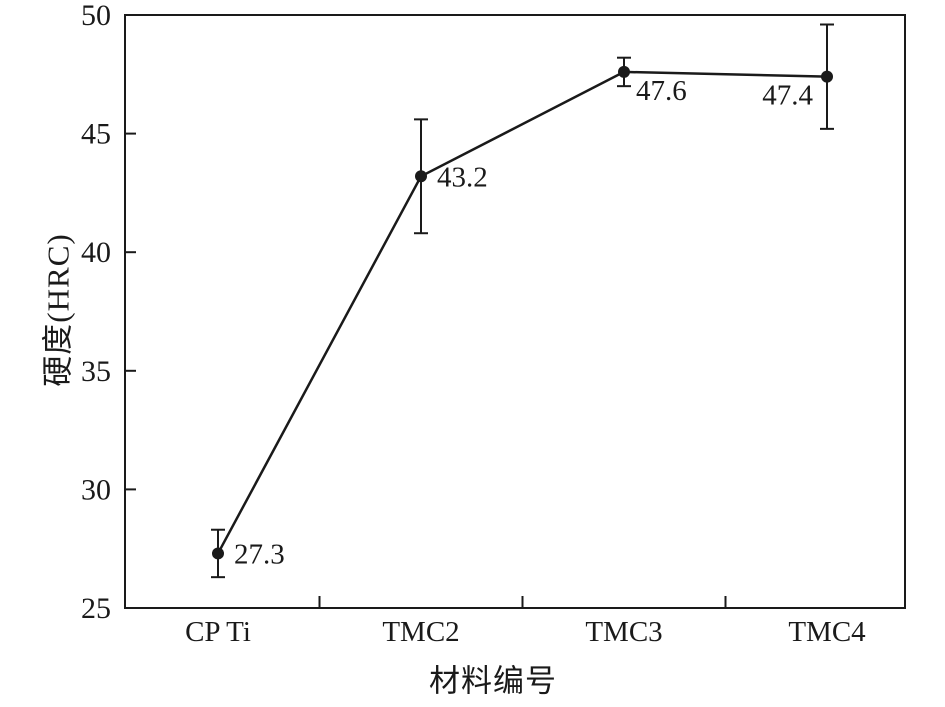 Image resolution: width=945 pixels, height=707 pixels. What do you see at coordinates (420, 632) in the screenshot?
I see `x-tick-label: TMC2` at bounding box center [420, 632].